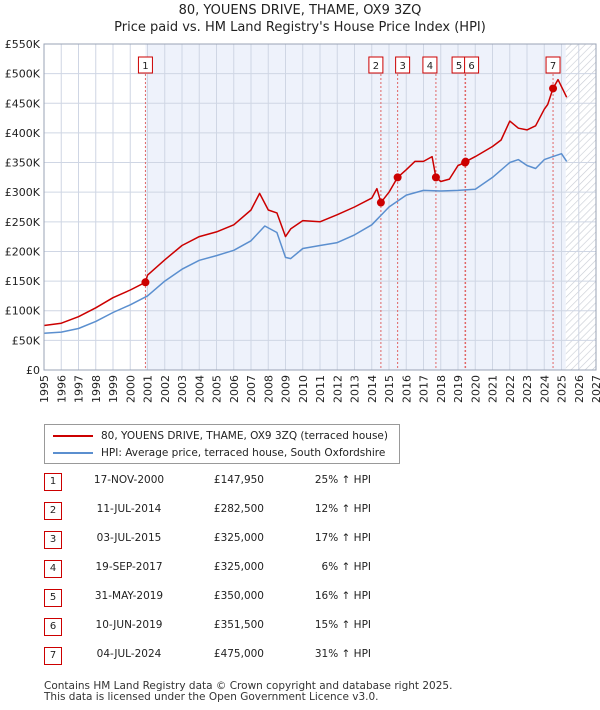 The width and height of the screenshot is (600, 710). Describe the element at coordinates (355, 389) in the screenshot. I see `x-tick-label: 2013` at that location.